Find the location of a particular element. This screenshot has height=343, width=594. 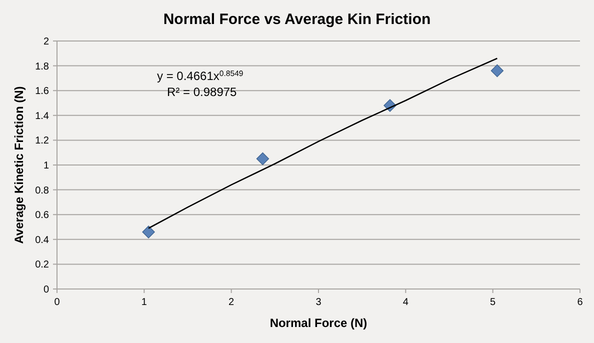

chart-title: Normal Force vs Average Kin Friction is located at coordinates (297, 19).